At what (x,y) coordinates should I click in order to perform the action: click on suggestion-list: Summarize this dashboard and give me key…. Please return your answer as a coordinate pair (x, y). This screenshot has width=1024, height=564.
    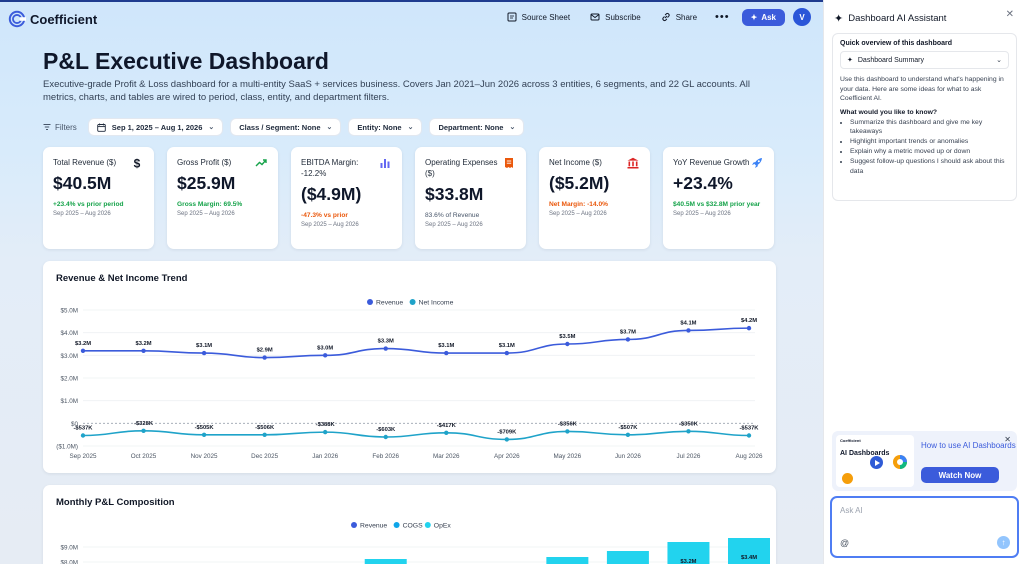
    Looking at the image, I should click on (924, 147).